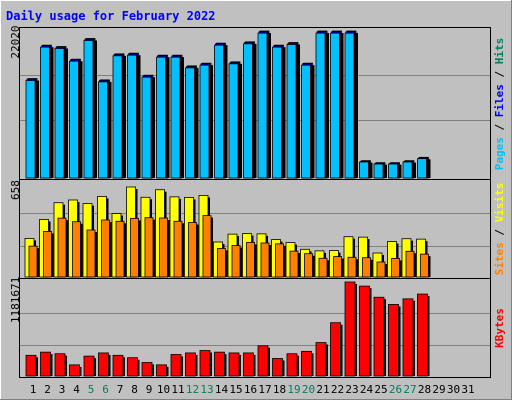  What do you see at coordinates (395, 389) in the screenshot?
I see `day-label-26: 26` at bounding box center [395, 389].